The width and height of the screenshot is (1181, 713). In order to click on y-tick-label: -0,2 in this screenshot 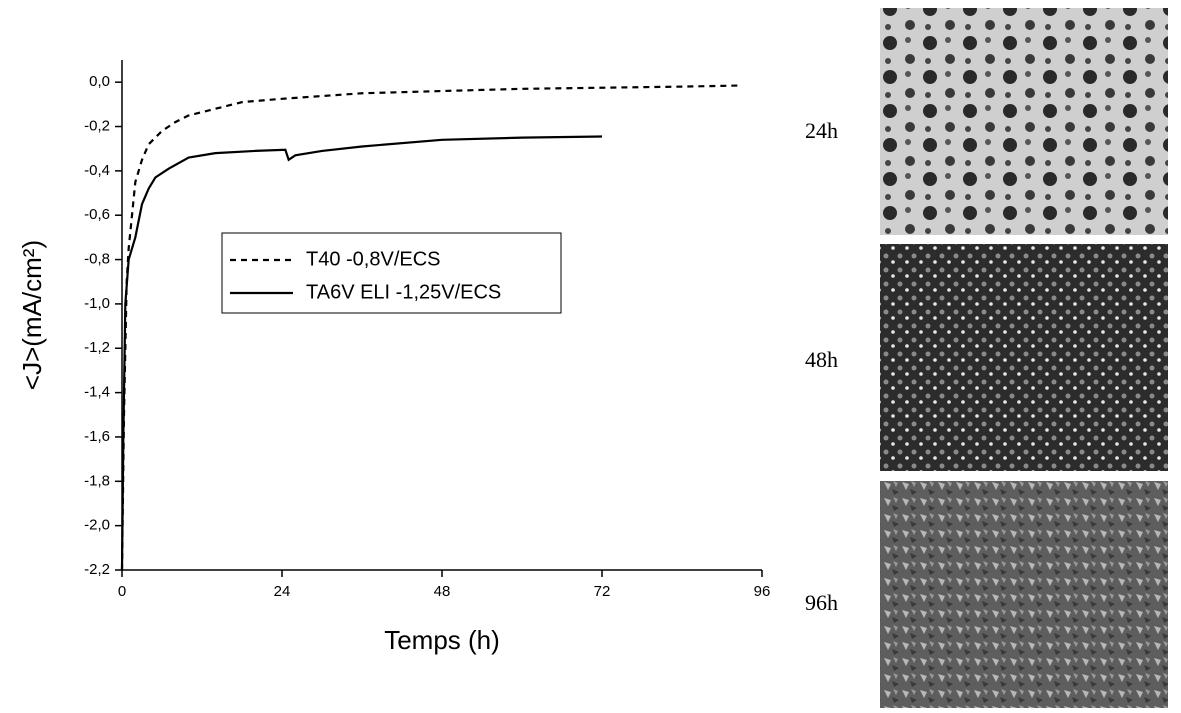, I will do `click(97, 125)`.